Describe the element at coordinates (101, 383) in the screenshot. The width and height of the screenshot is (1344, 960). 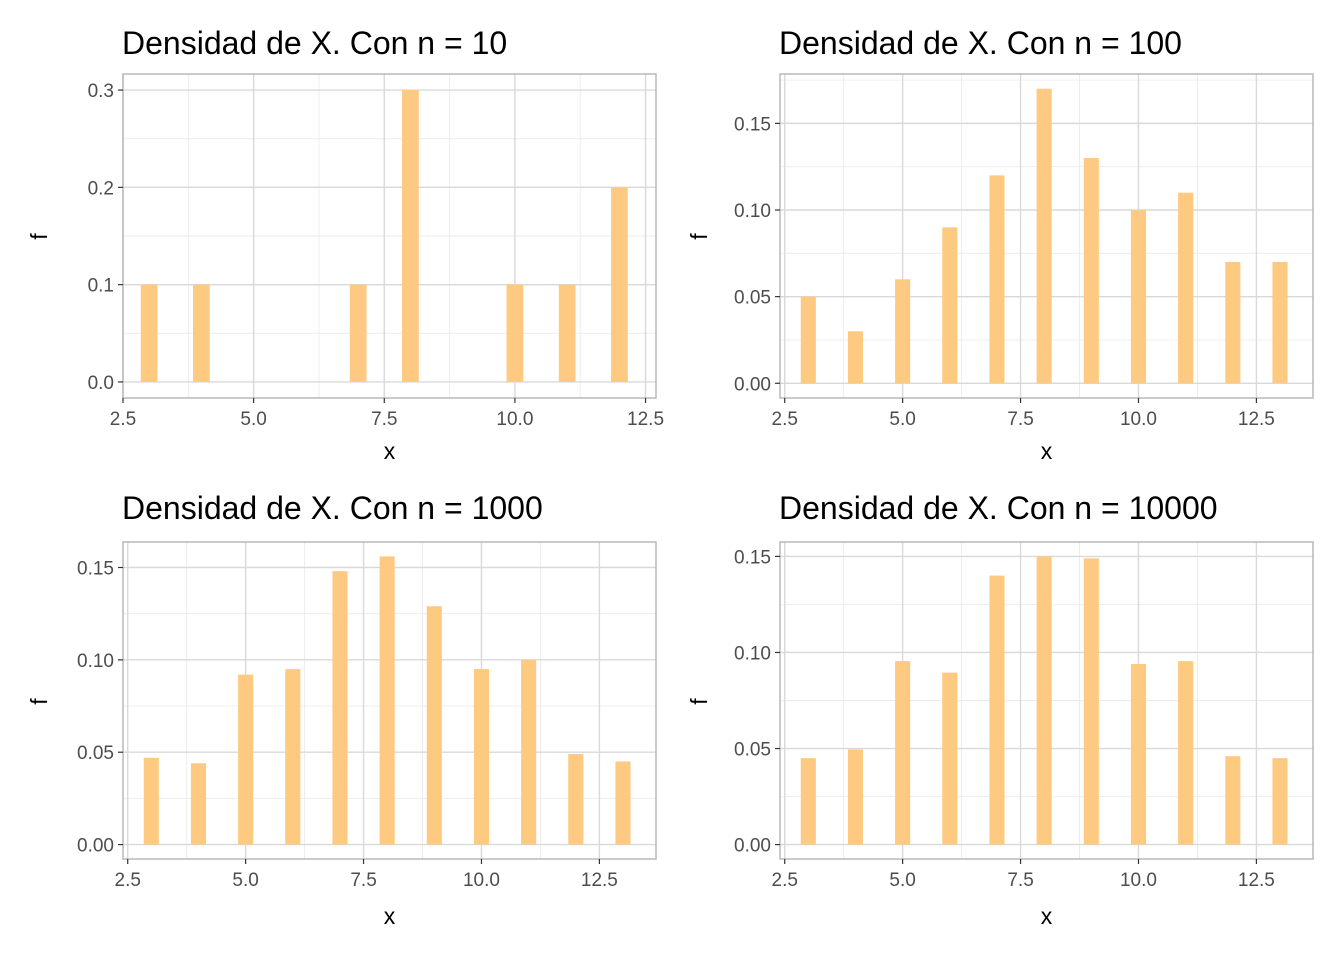
I see `y-tick-label: 0.0` at that location.